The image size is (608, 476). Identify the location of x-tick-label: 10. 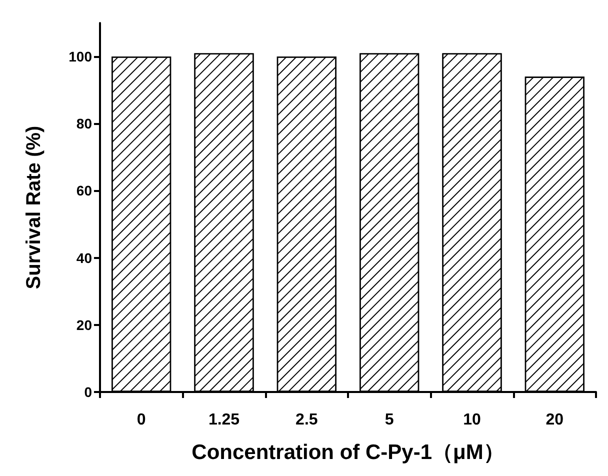
(472, 420).